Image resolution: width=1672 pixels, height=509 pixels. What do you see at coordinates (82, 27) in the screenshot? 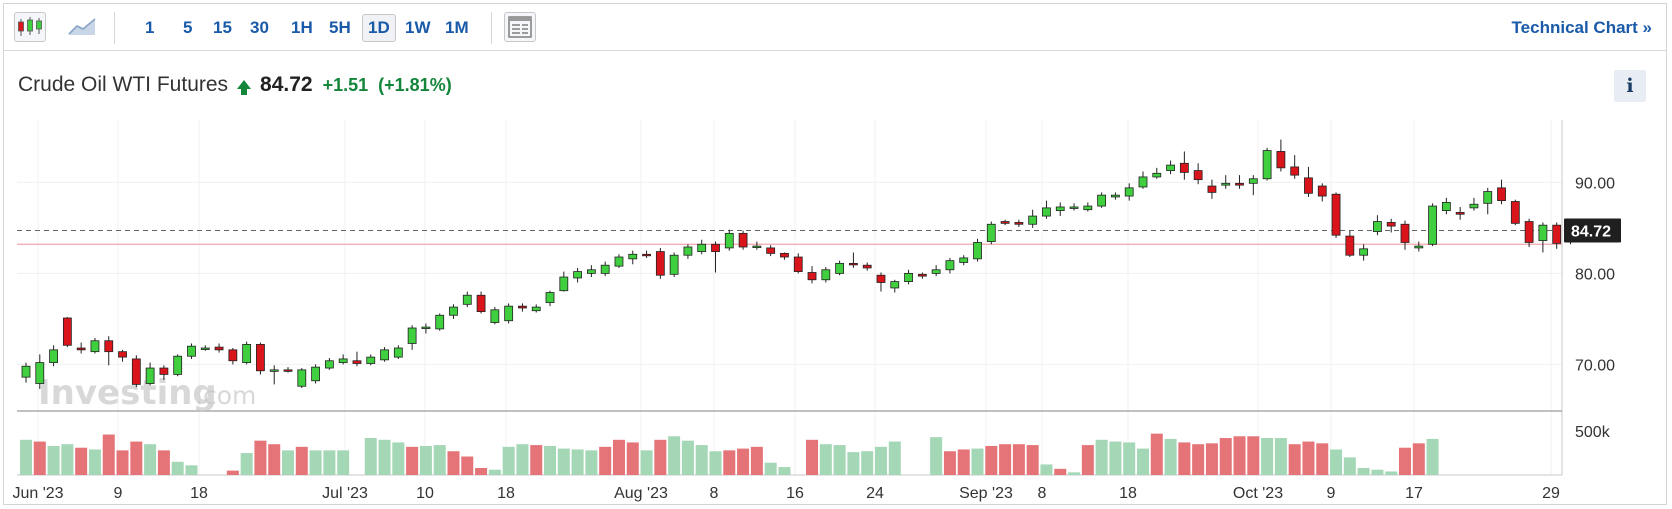
I see `area-chart-icon` at bounding box center [82, 27].